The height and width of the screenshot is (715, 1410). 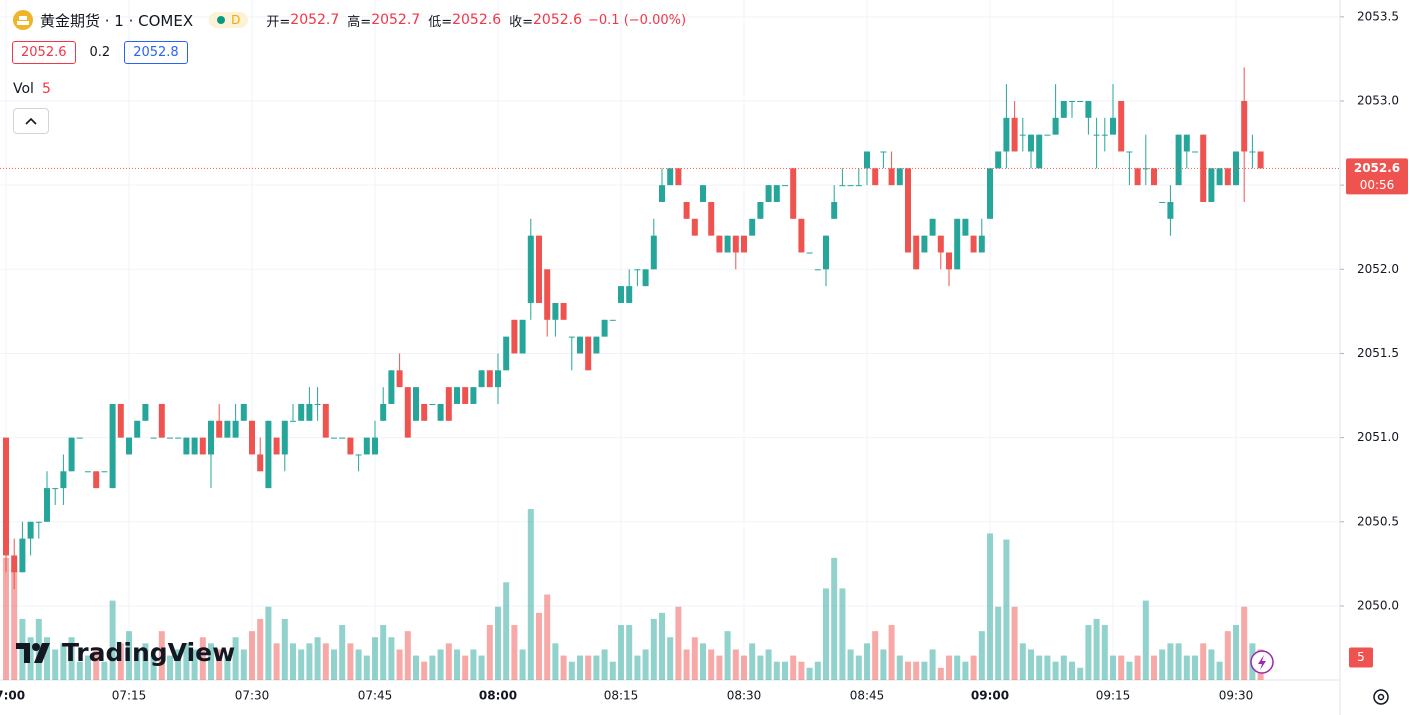 I want to click on y-tick-label: 2053.0, so click(x=1378, y=100).